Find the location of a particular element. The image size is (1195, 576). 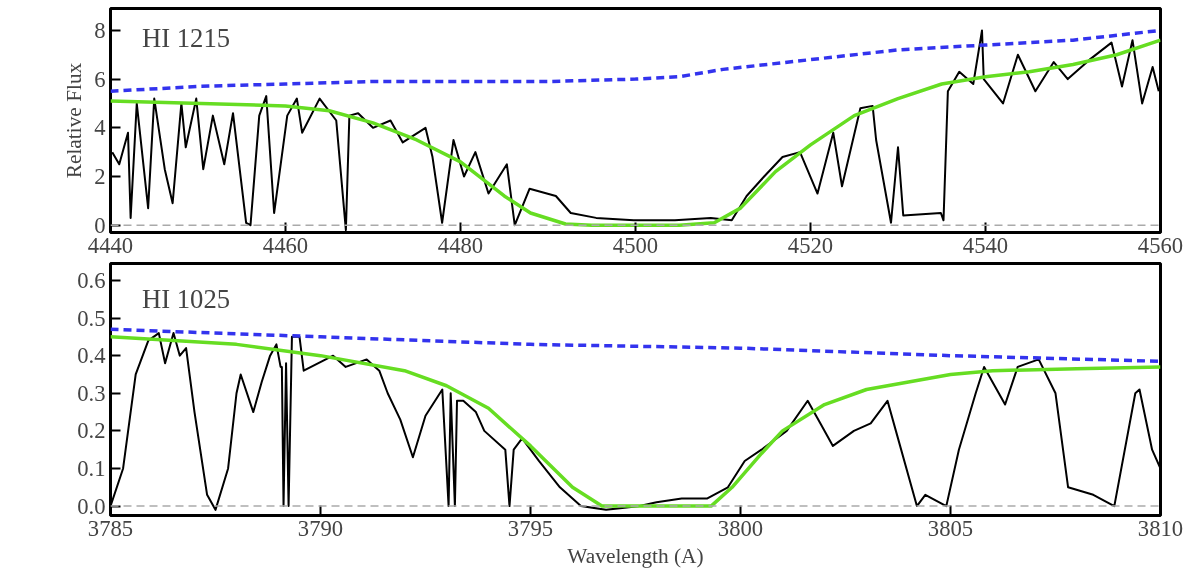

x-tick-label: 4460 is located at coordinates (285, 245).